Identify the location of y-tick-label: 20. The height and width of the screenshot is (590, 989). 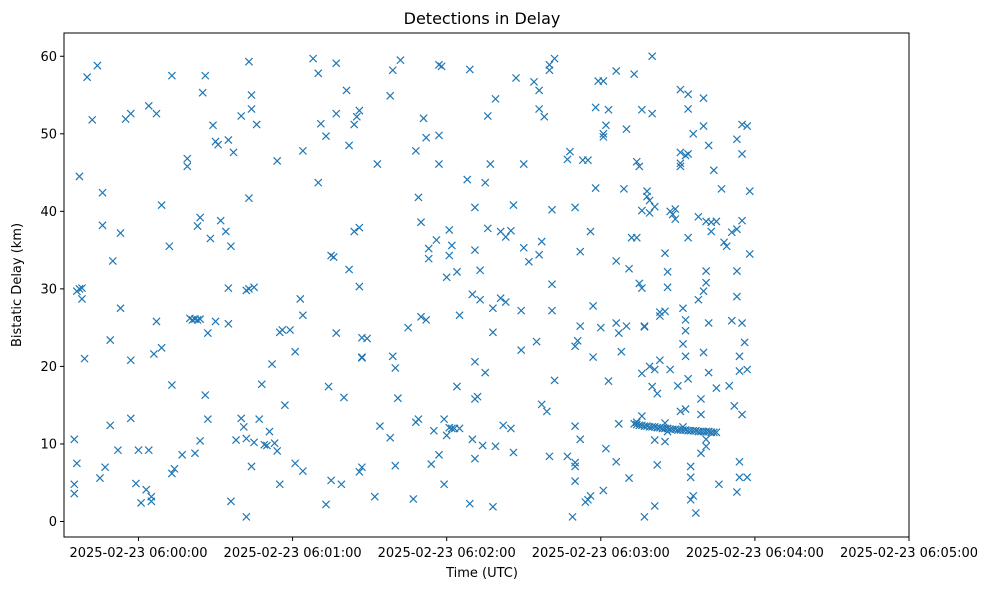
(48, 367).